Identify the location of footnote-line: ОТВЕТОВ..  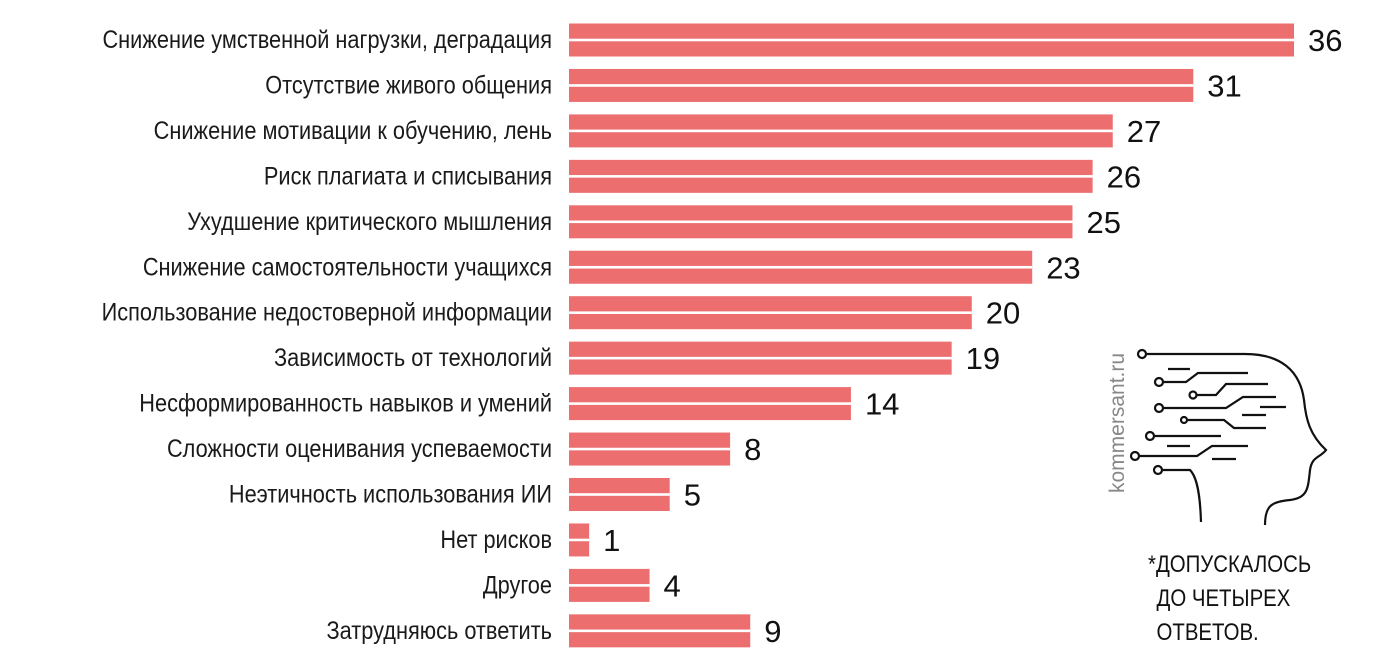
(1207, 632).